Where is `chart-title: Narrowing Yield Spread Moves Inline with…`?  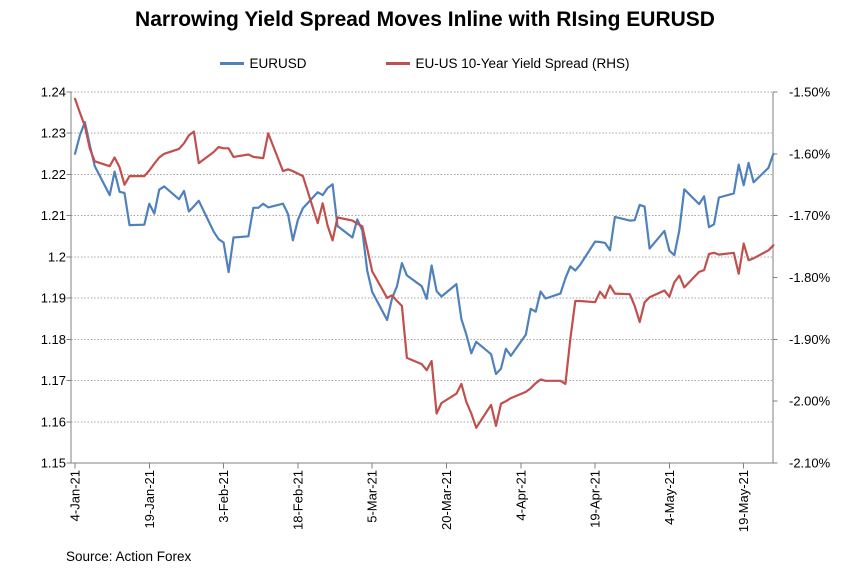
chart-title: Narrowing Yield Spread Moves Inline with… is located at coordinates (425, 19).